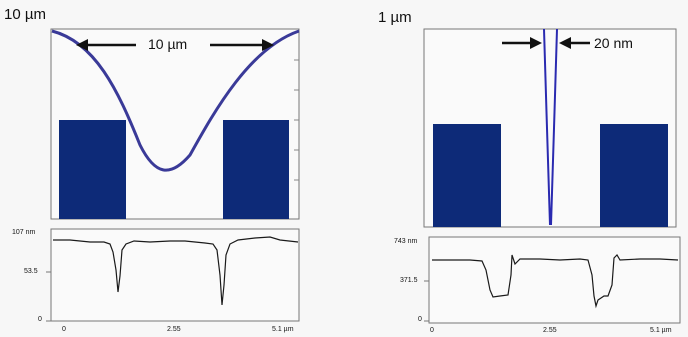 Image resolution: width=688 pixels, height=337 pixels. I want to click on right-block-left, so click(467, 175).